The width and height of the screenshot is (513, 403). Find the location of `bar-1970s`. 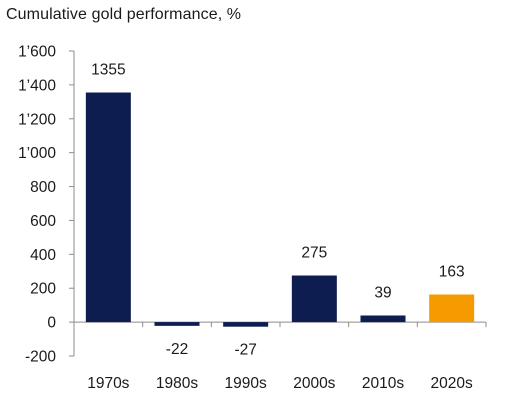

bar-1970s is located at coordinates (108, 207).